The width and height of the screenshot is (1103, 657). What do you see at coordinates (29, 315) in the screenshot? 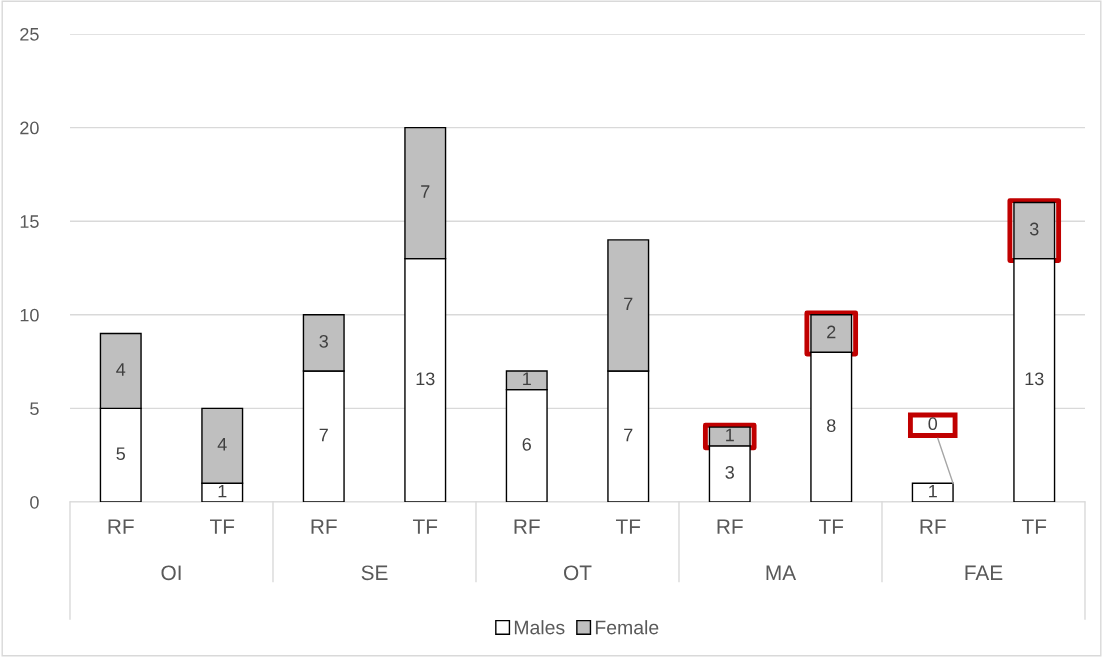
I see `y-tick-label: 10` at bounding box center [29, 315].